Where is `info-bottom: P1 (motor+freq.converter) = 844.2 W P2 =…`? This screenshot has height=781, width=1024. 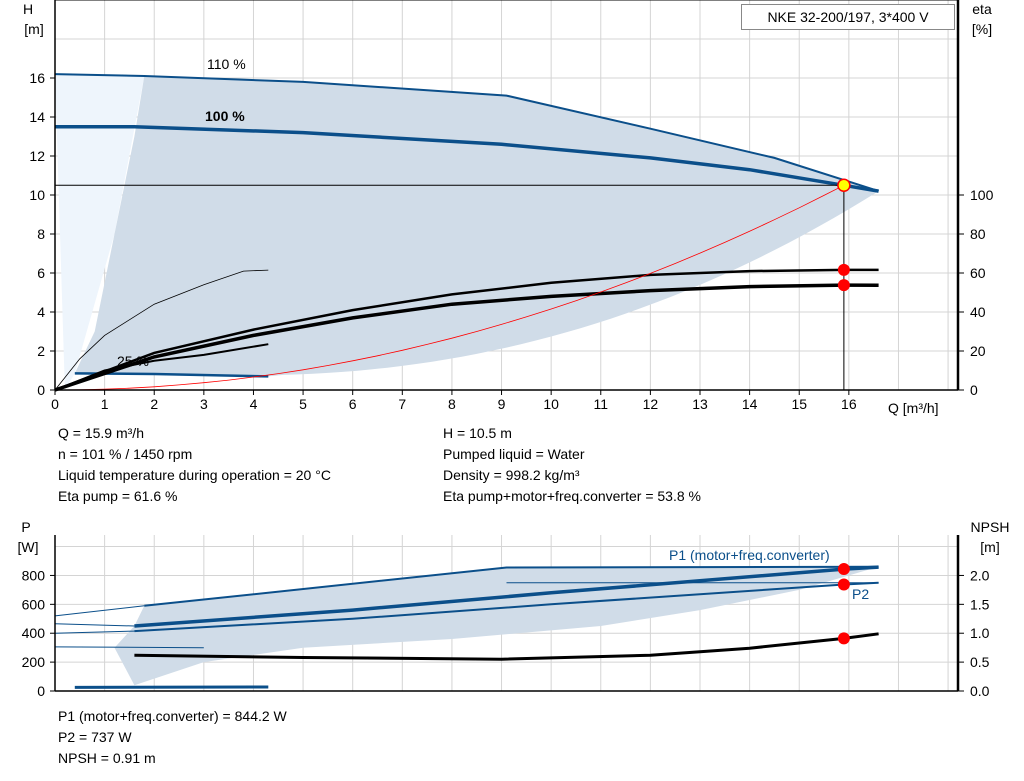
info-bottom: P1 (motor+freq.converter) = 844.2 W P2 =… is located at coordinates (172, 737).